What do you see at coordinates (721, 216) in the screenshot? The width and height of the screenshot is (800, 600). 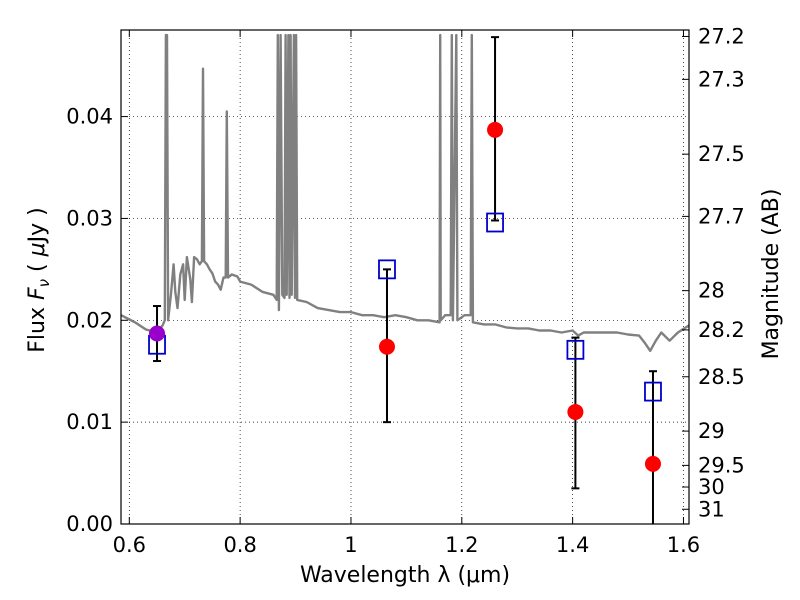 I see `magnitude-tick-label: 27.7` at bounding box center [721, 216].